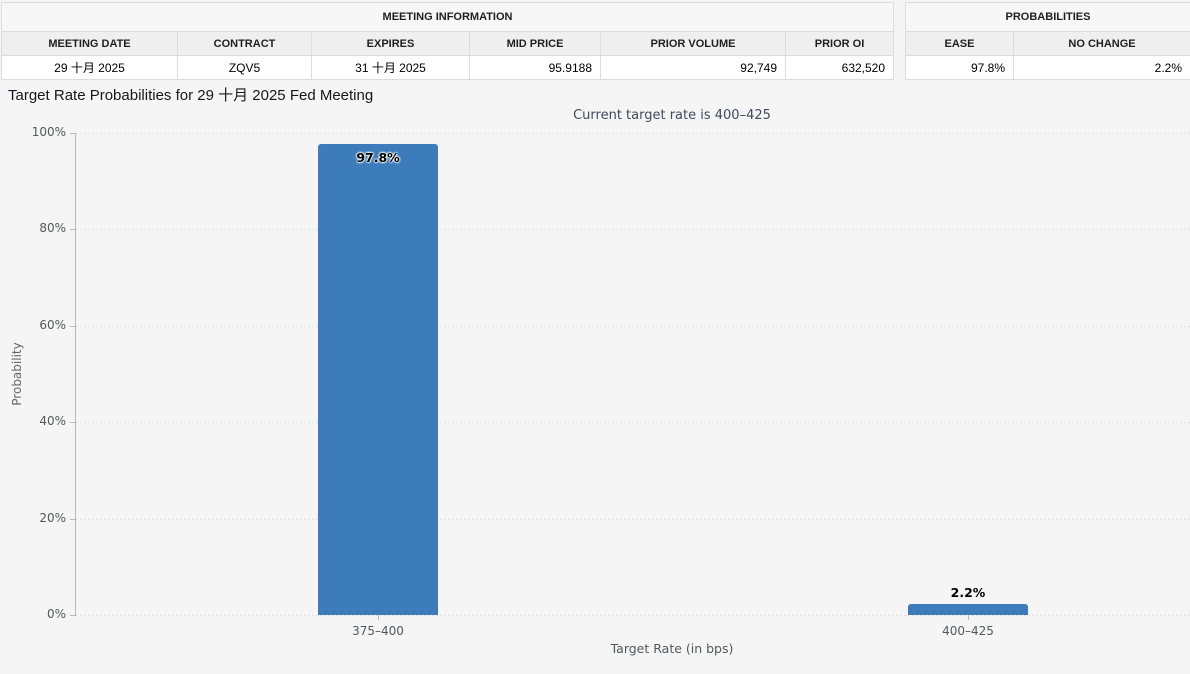  What do you see at coordinates (839, 67) in the screenshot?
I see `prior-oi-value: 632,520` at bounding box center [839, 67].